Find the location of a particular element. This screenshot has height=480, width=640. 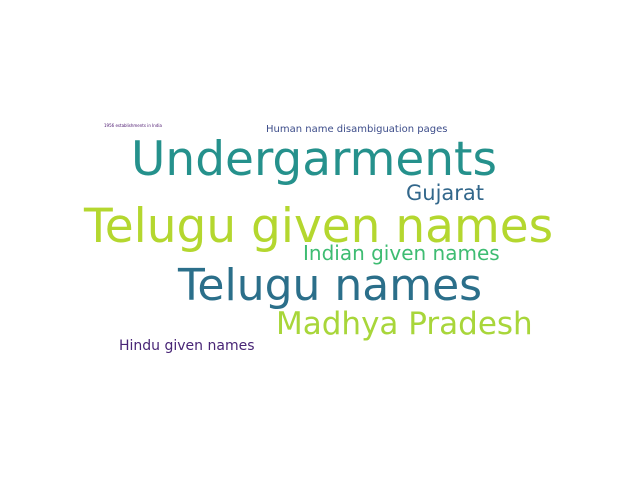

word-indian-given-names: Indian given names is located at coordinates (401, 253).